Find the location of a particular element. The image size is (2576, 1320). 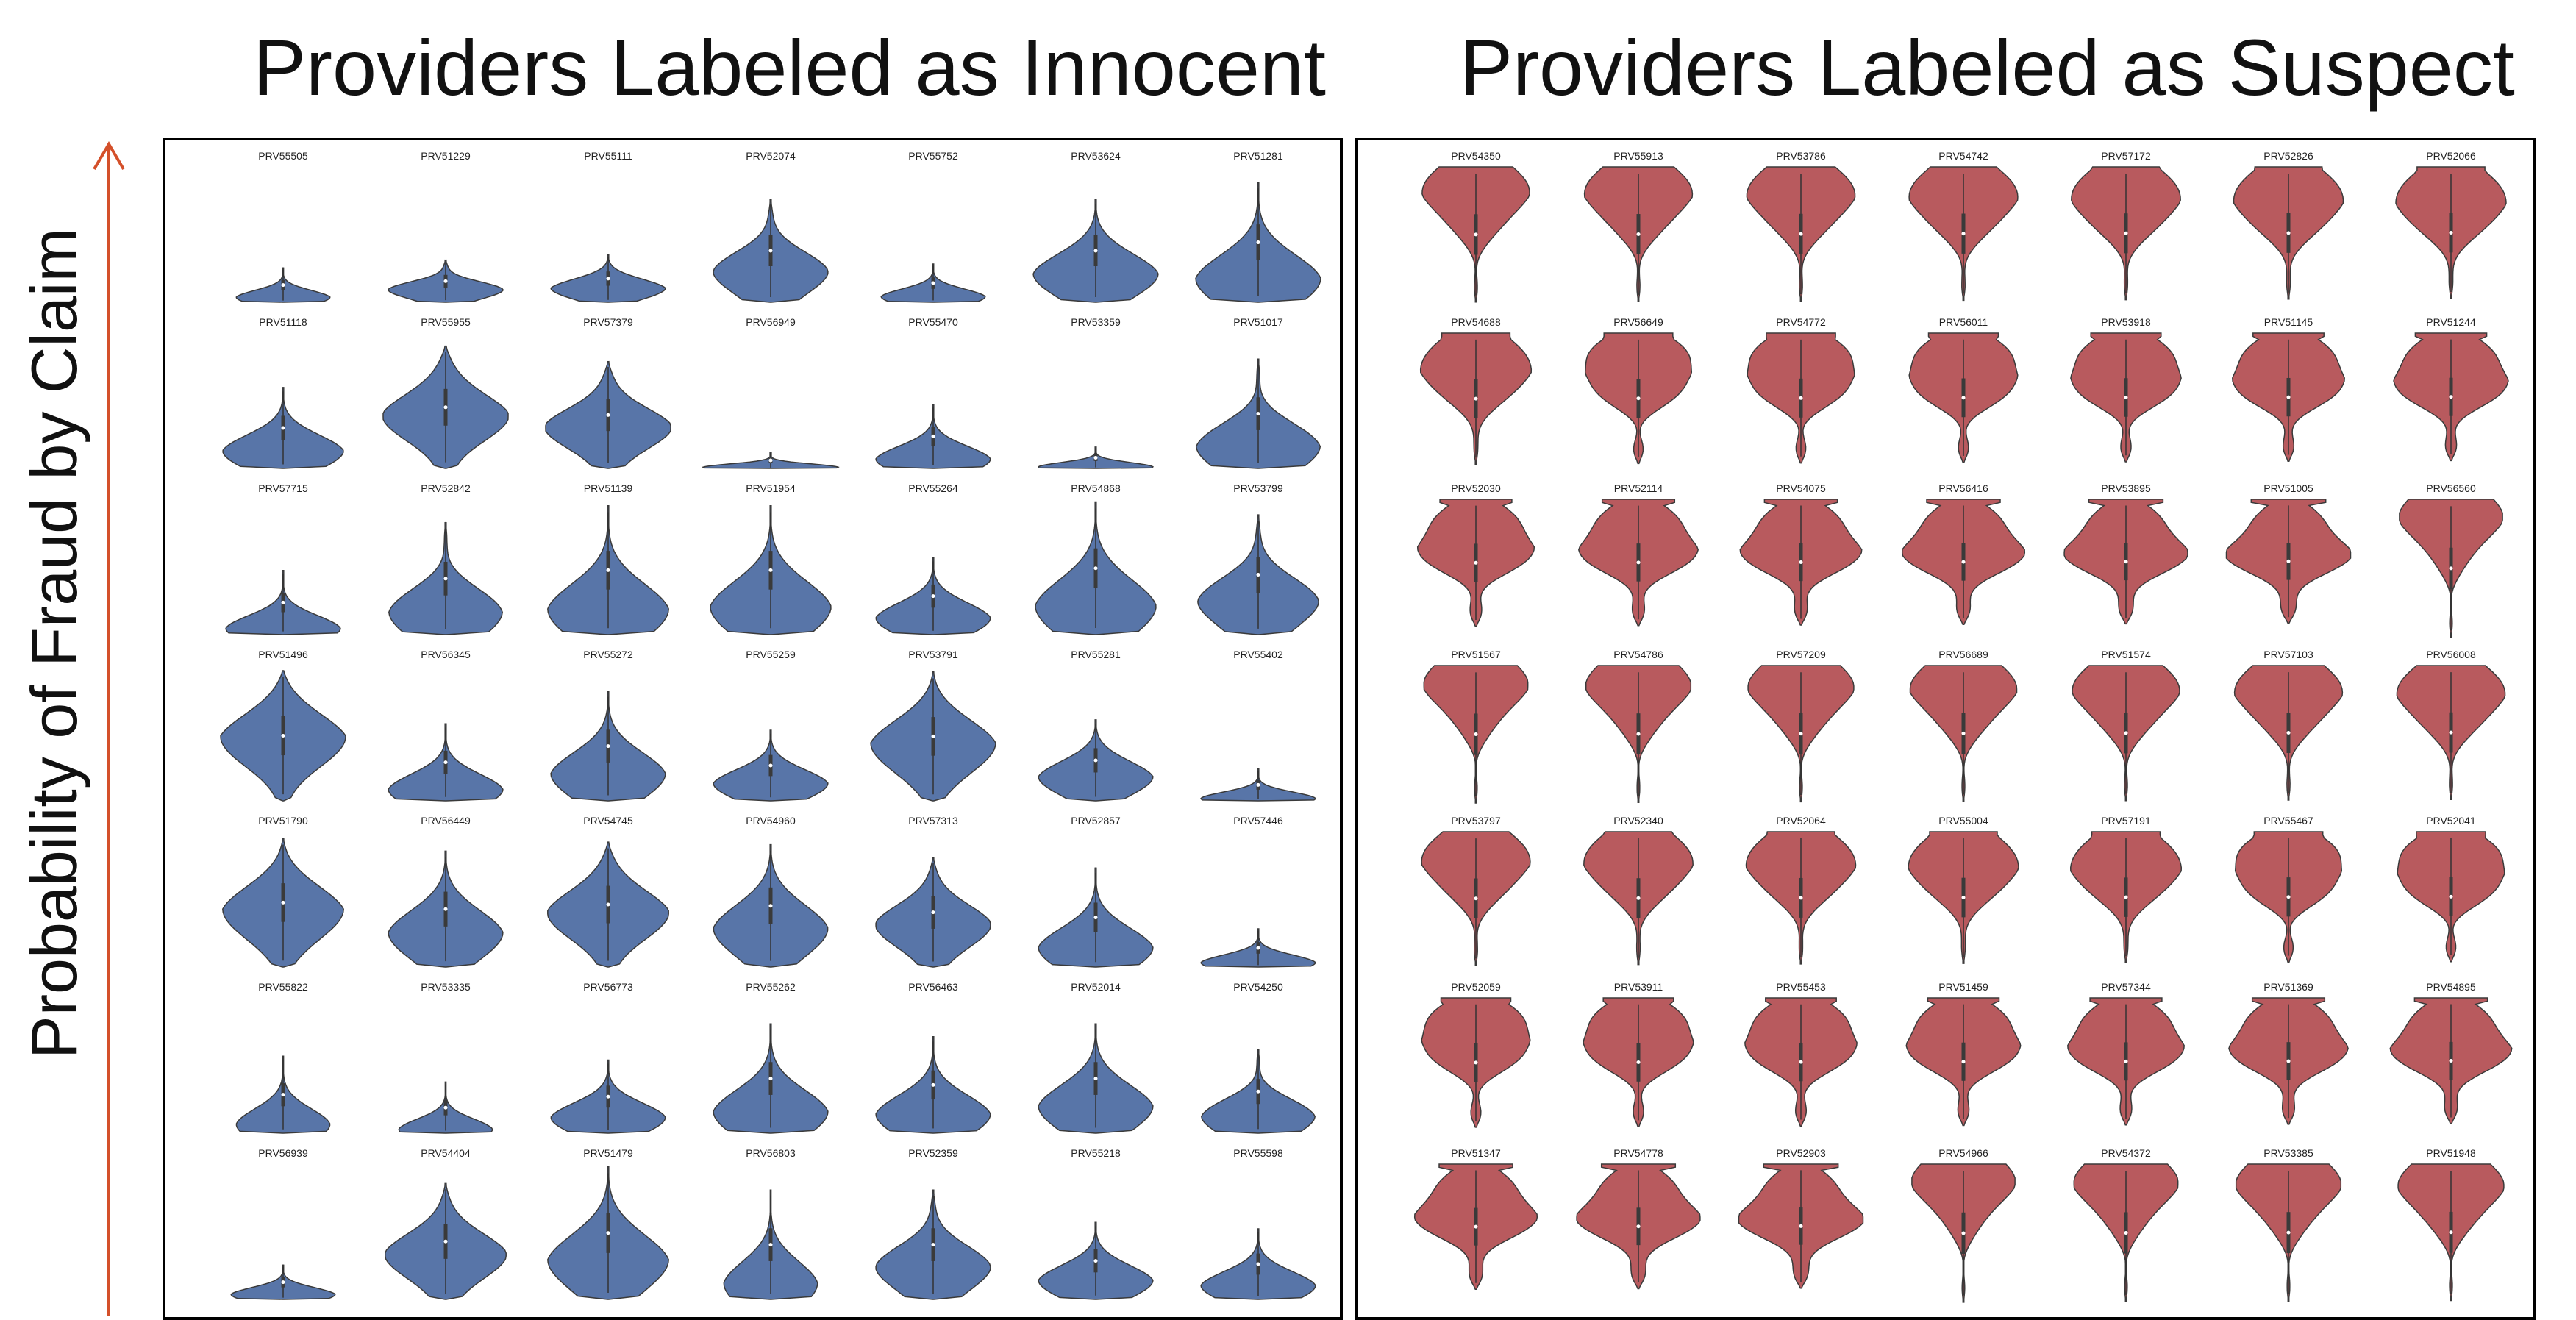

provider-label: PRV55004 is located at coordinates (1963, 821).